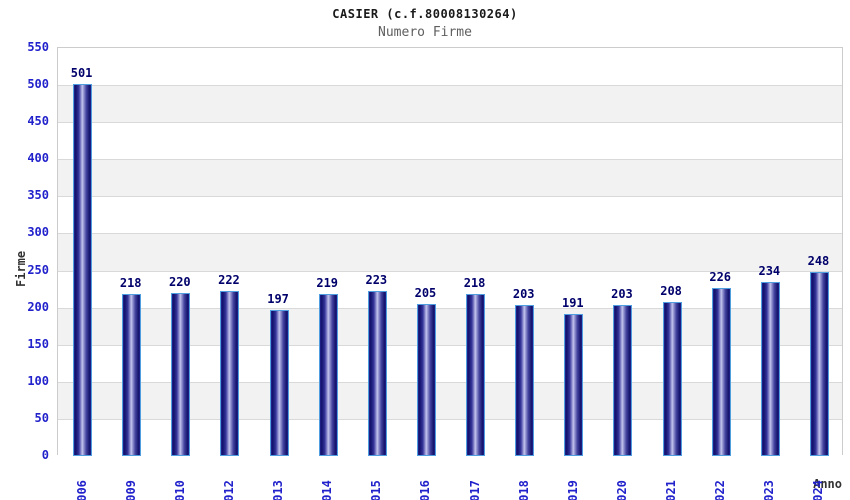 The image size is (850, 500). Describe the element at coordinates (229, 280) in the screenshot. I see `bar-value-label: 222` at that location.